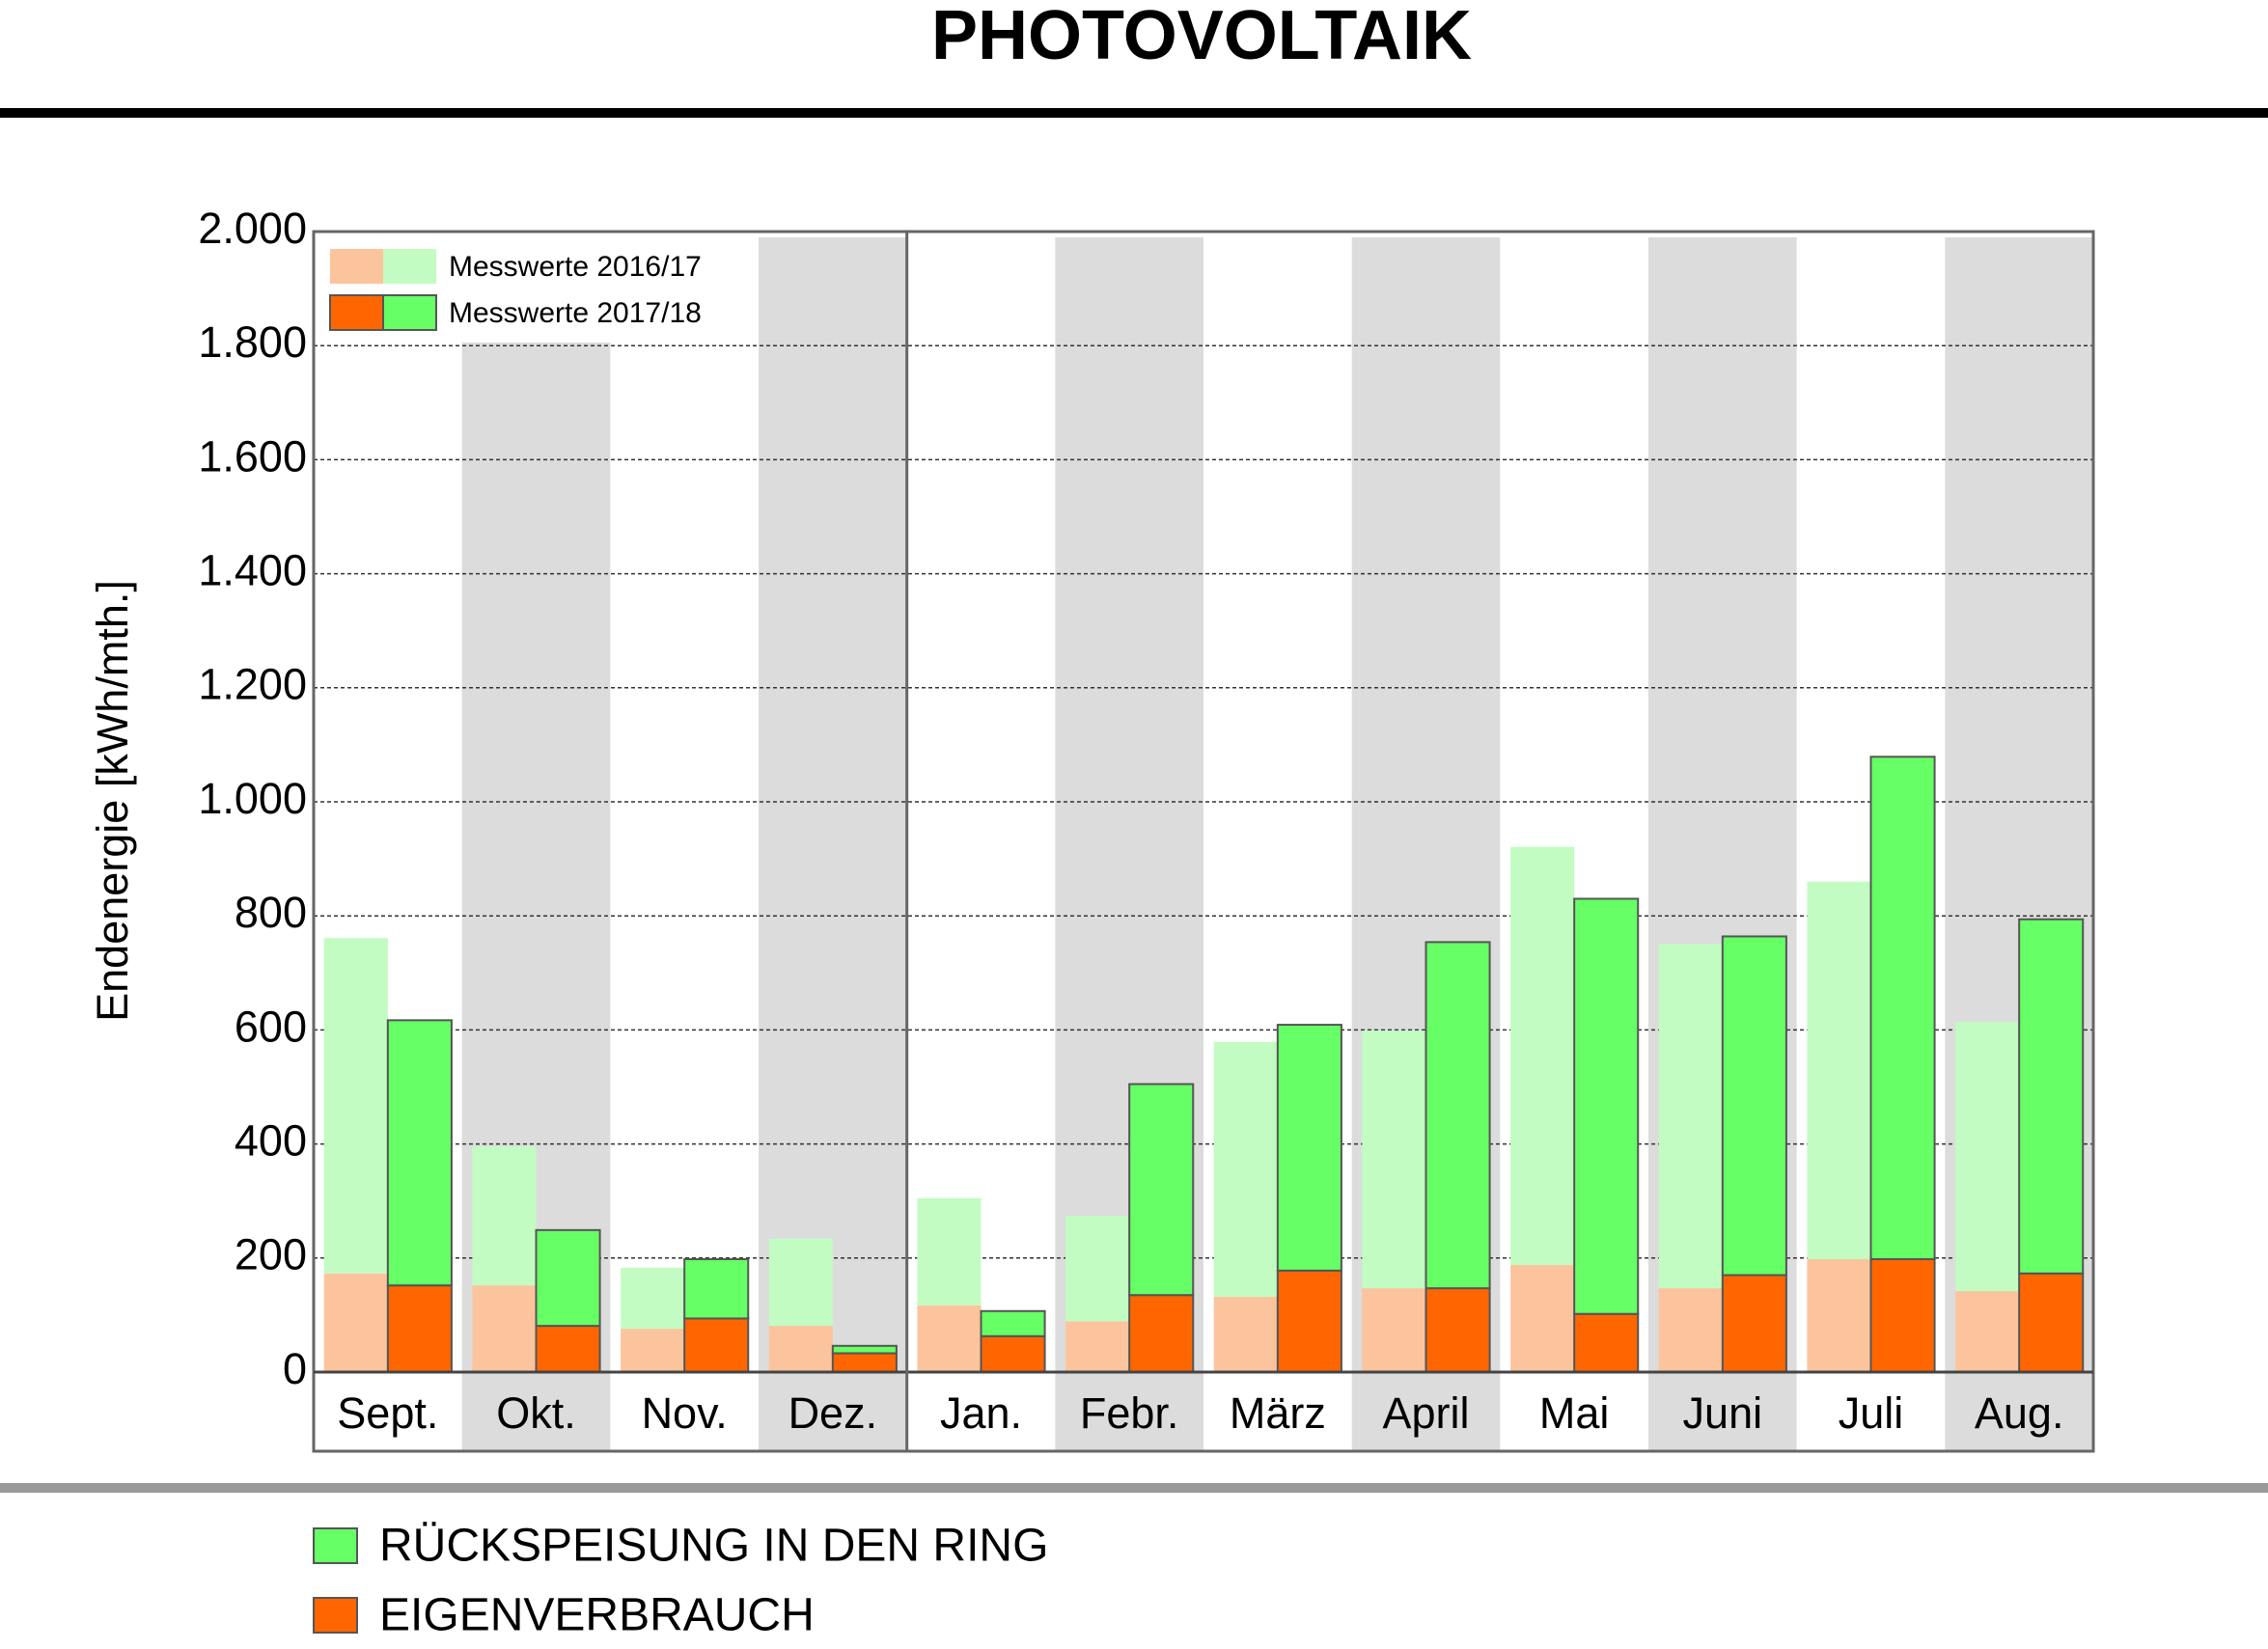 This screenshot has height=1649, width=2268. What do you see at coordinates (271, 913) in the screenshot?
I see `y-tick-label: 800` at bounding box center [271, 913].